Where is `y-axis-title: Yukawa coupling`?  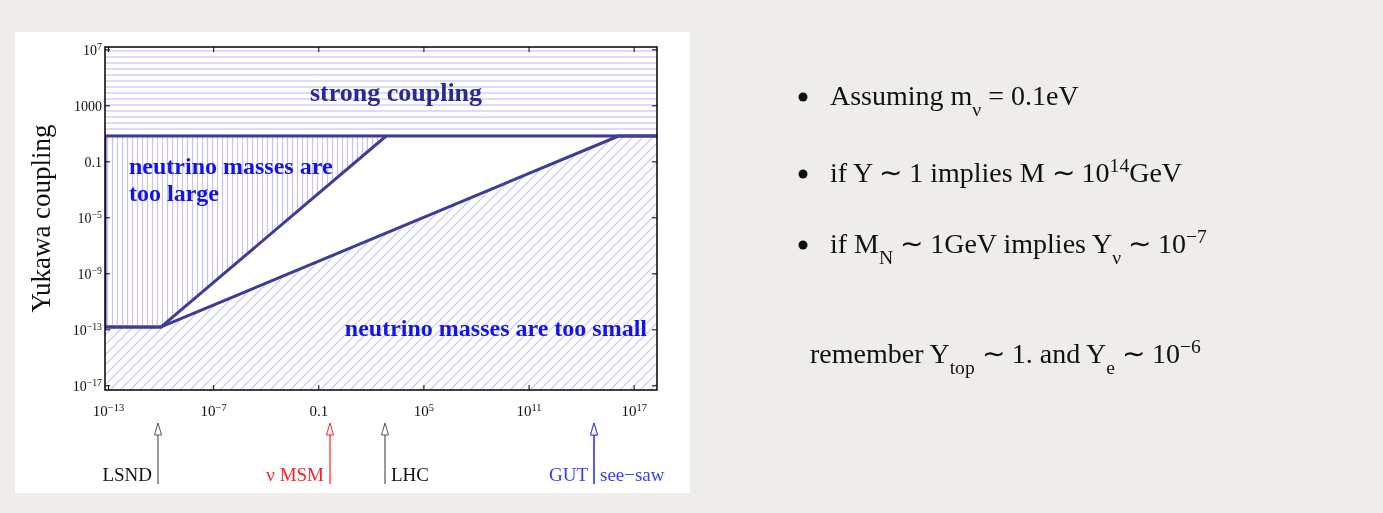 y-axis-title: Yukawa coupling is located at coordinates (41, 218).